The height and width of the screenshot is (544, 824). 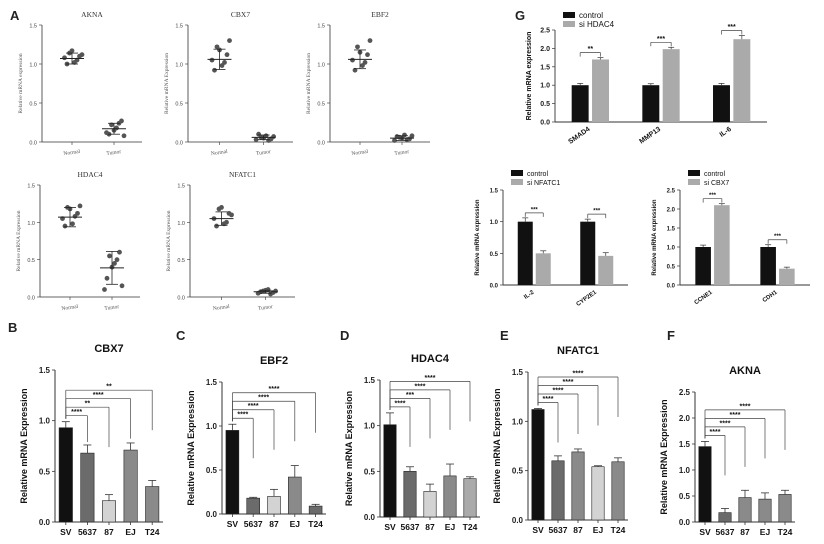 What do you see at coordinates (529, 76) in the screenshot?
I see `y-axis-label: Relative mRNA expression` at bounding box center [529, 76].